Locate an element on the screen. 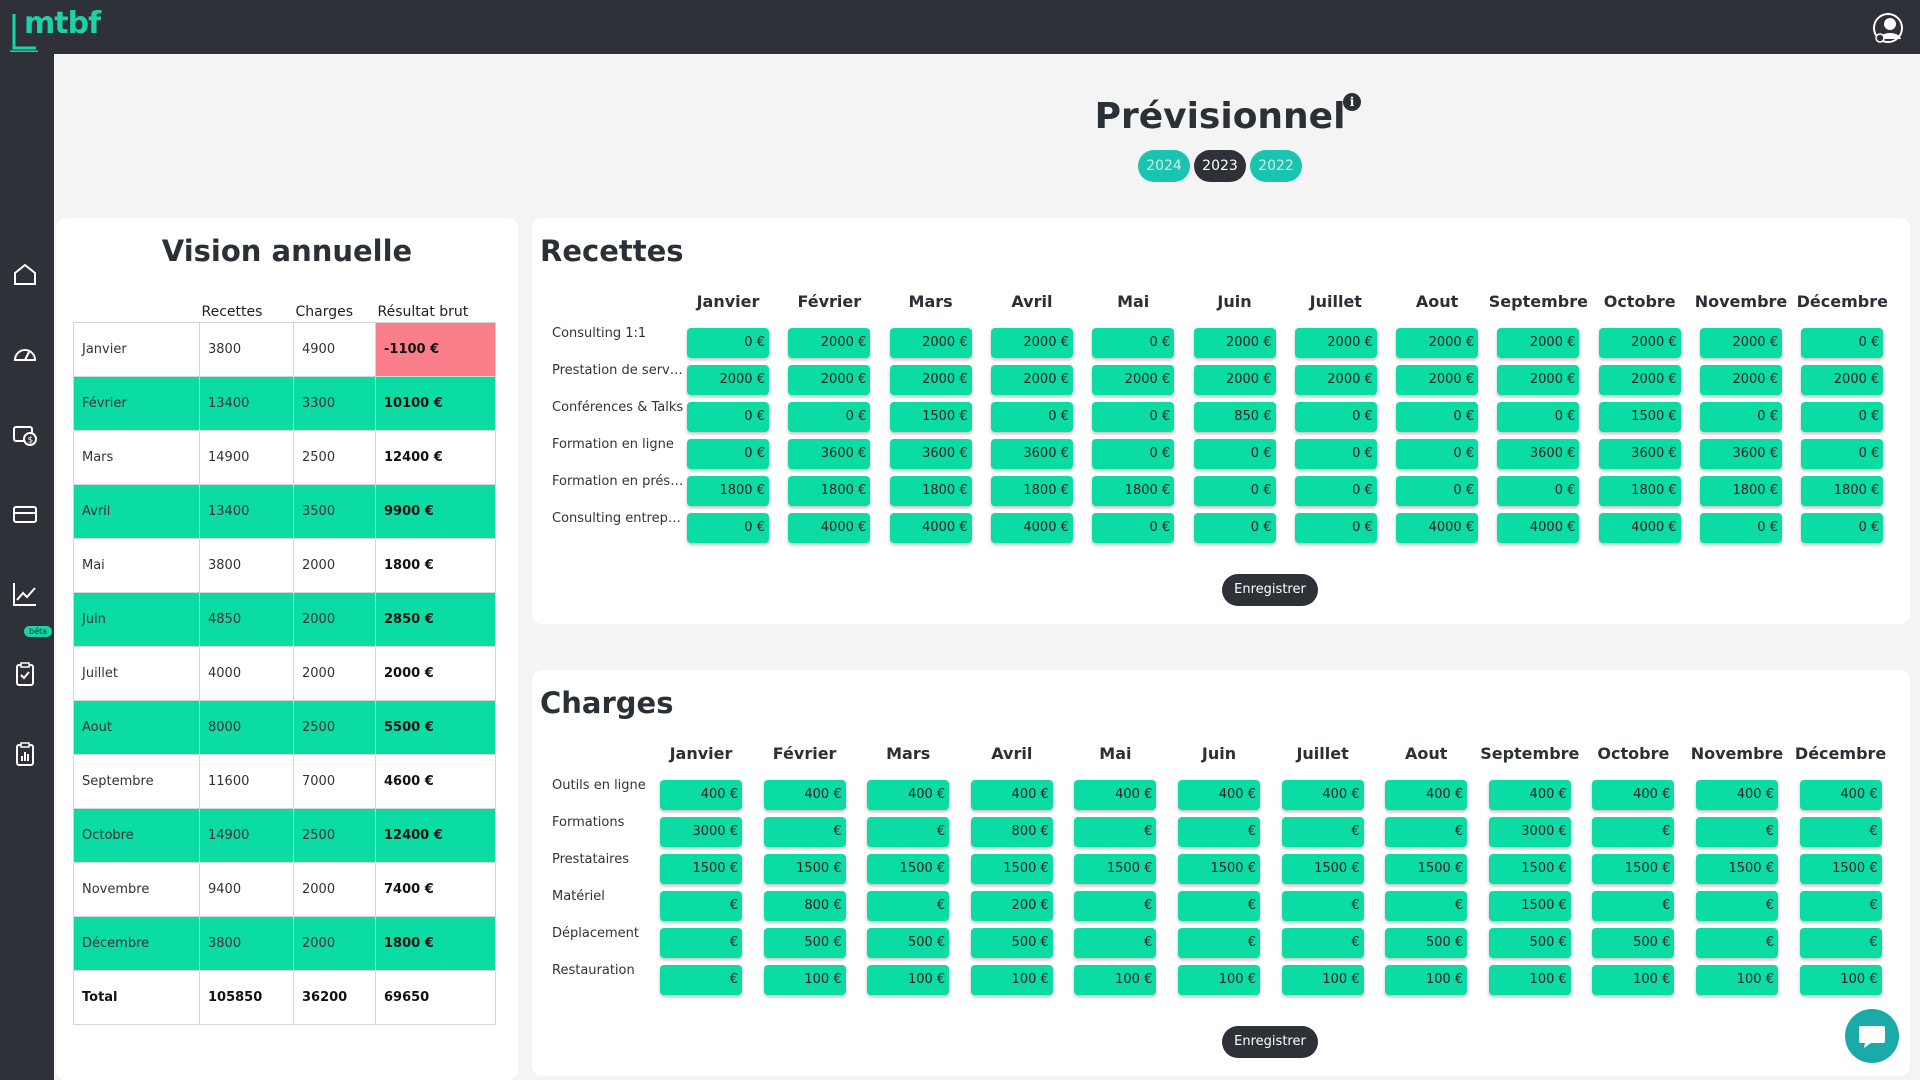  dashboard-icon is located at coordinates (25, 354).